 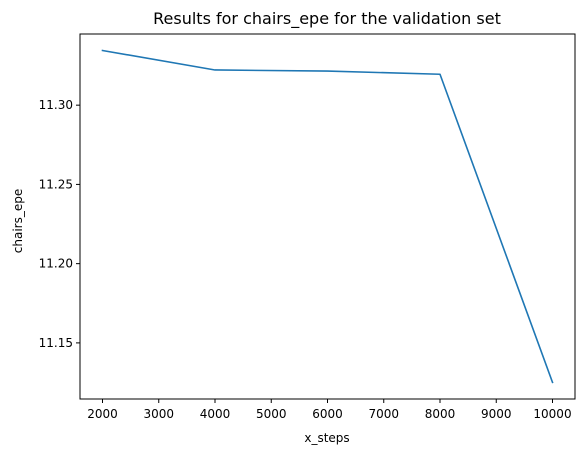 I want to click on x-tick-label: 8000, so click(x=440, y=414).